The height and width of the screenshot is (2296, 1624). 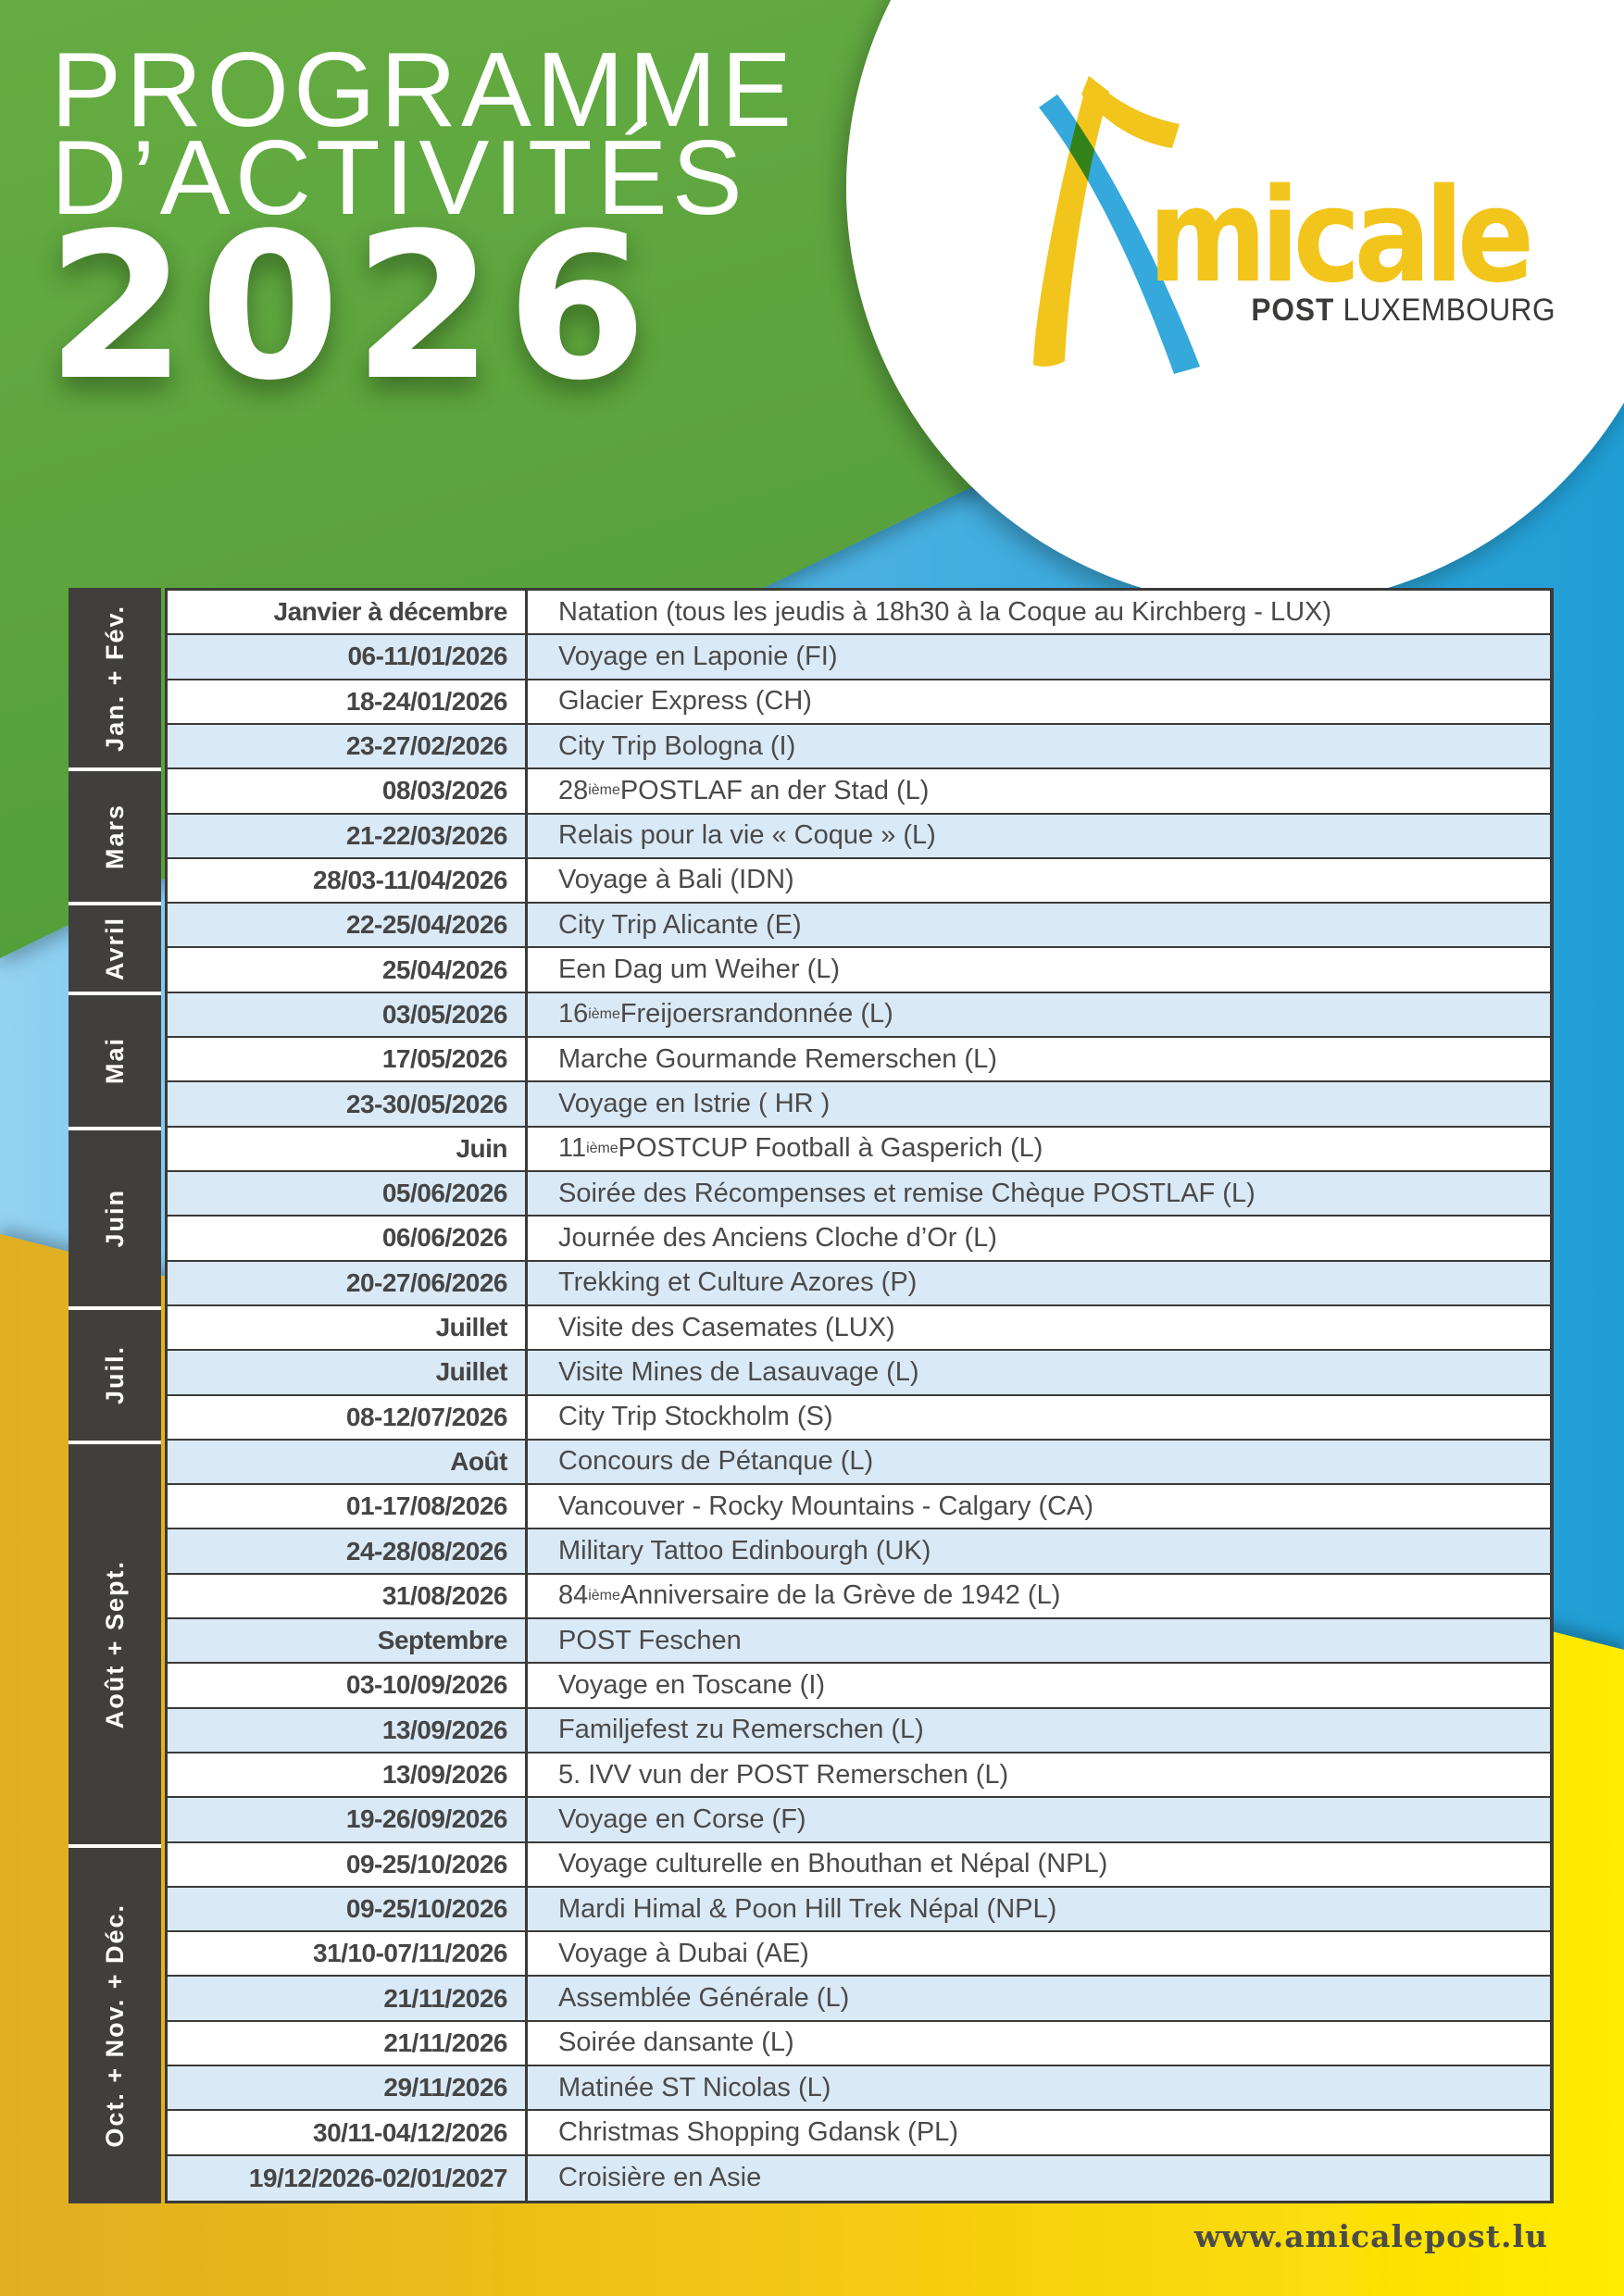 What do you see at coordinates (704, 1998) in the screenshot?
I see `activity-cell: Assemblée Générale (L)` at bounding box center [704, 1998].